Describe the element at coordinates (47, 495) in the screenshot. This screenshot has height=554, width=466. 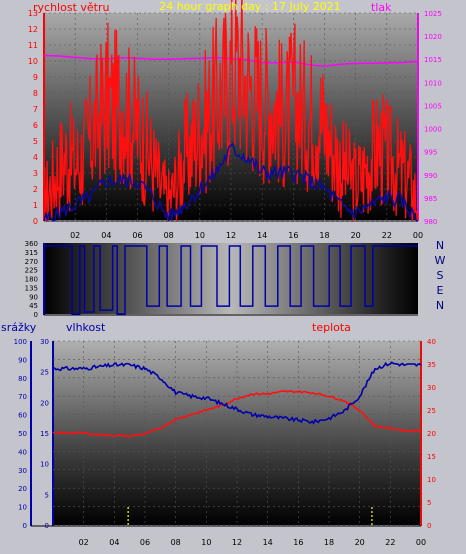
I see `humidity-y-tick: 5` at that location.